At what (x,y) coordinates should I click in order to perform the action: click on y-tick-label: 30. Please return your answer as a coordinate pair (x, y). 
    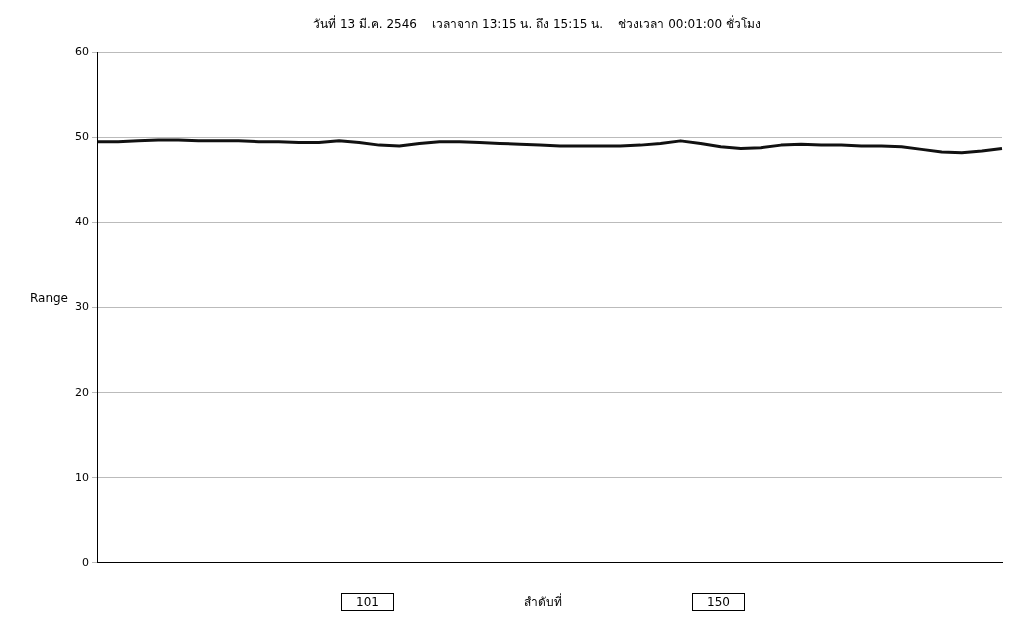
    Looking at the image, I should click on (82, 307).